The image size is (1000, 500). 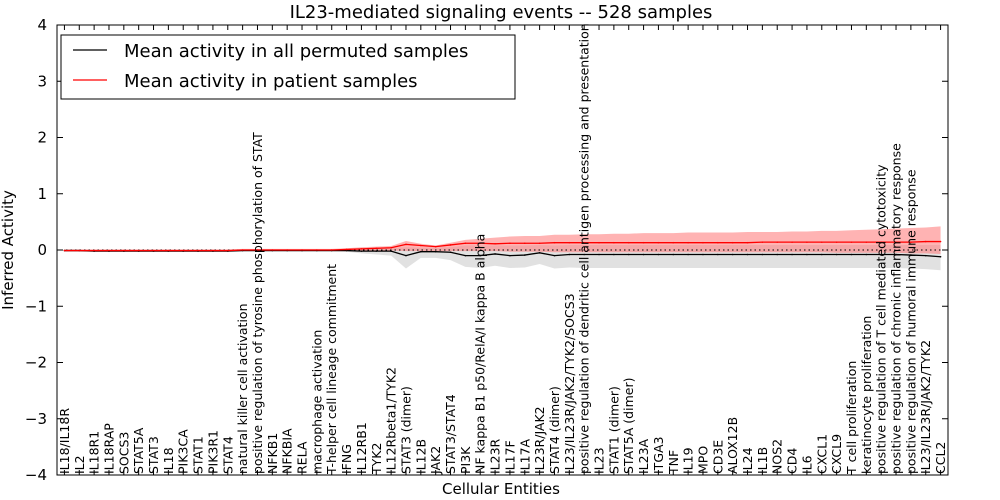 What do you see at coordinates (64, 441) in the screenshot?
I see `x-category-label: IL18/IL18R` at bounding box center [64, 441].